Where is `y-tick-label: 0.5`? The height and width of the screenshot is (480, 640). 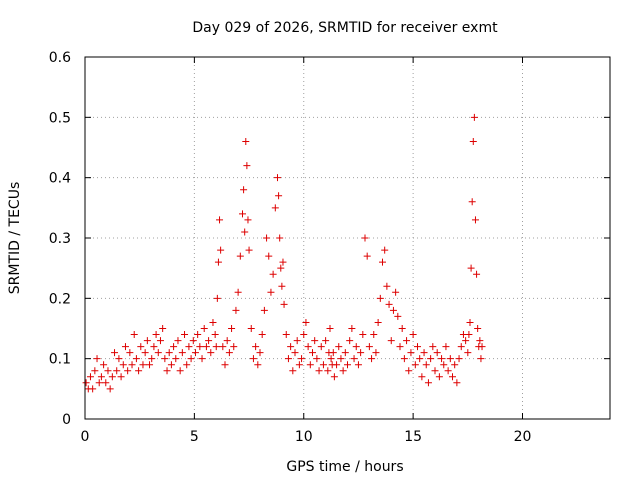 y-tick-label: 0.5 is located at coordinates (60, 118).